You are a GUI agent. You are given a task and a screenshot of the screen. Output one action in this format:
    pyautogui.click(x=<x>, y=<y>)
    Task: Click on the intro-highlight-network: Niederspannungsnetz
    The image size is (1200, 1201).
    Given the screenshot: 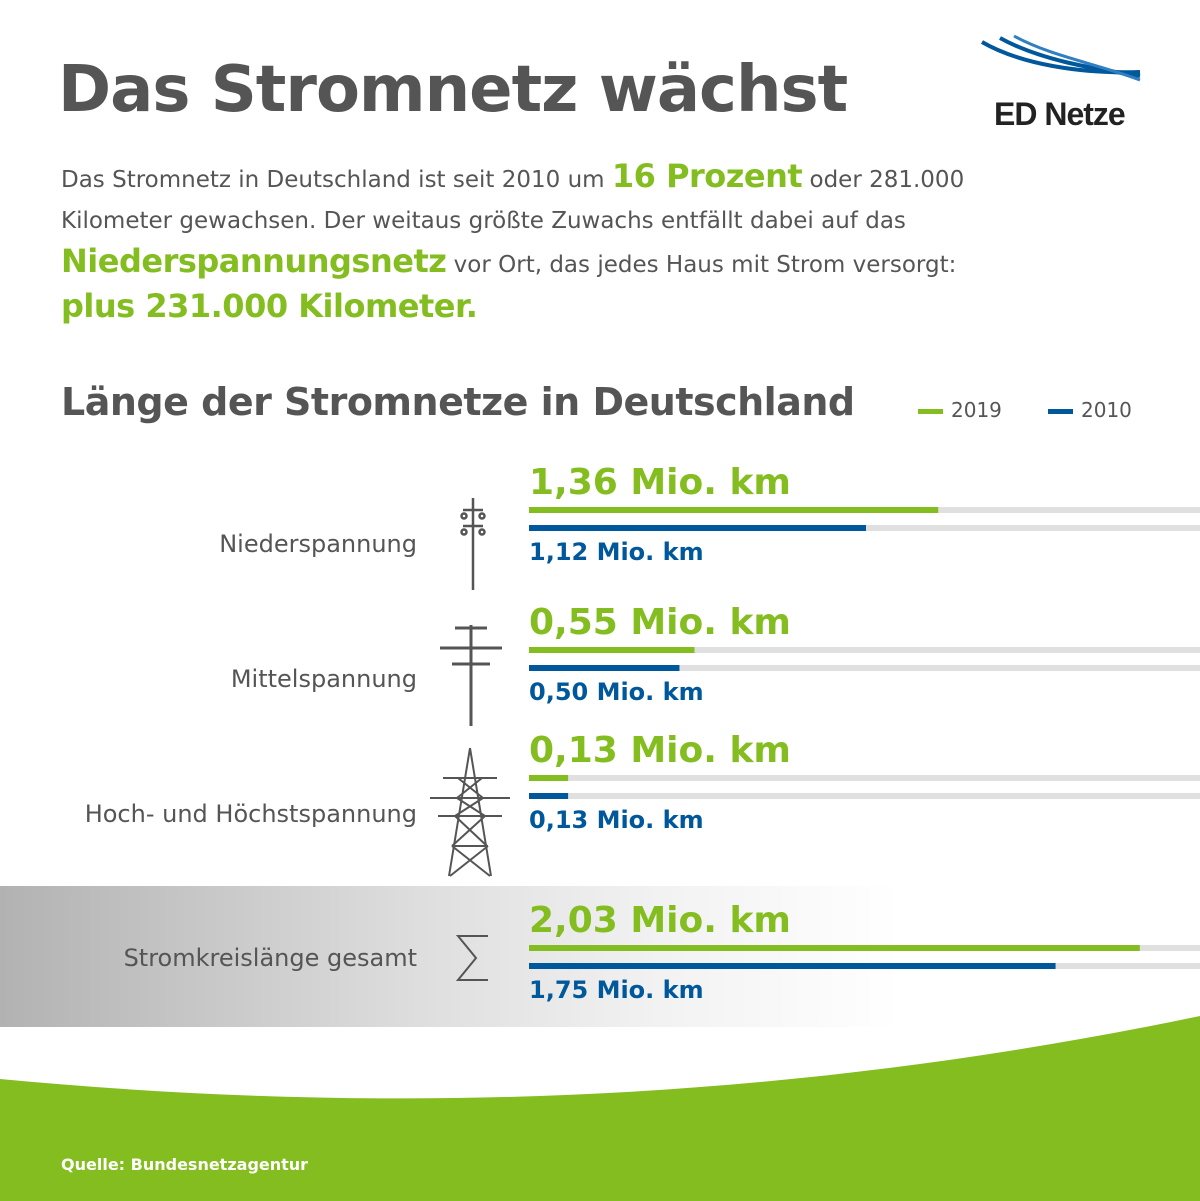 What is the action you would take?
    pyautogui.click(x=254, y=261)
    